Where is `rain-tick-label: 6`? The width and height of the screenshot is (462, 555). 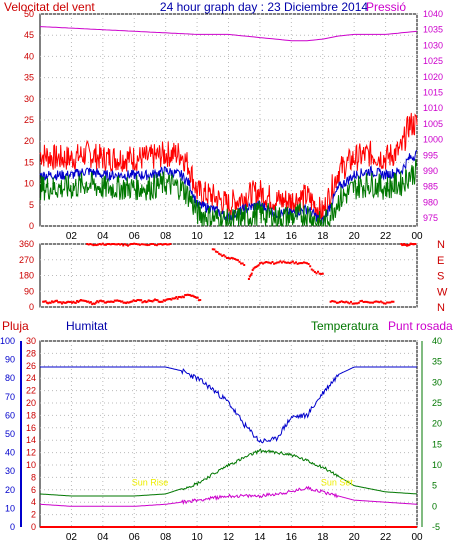 rain-tick-label: 6 is located at coordinates (33, 490).